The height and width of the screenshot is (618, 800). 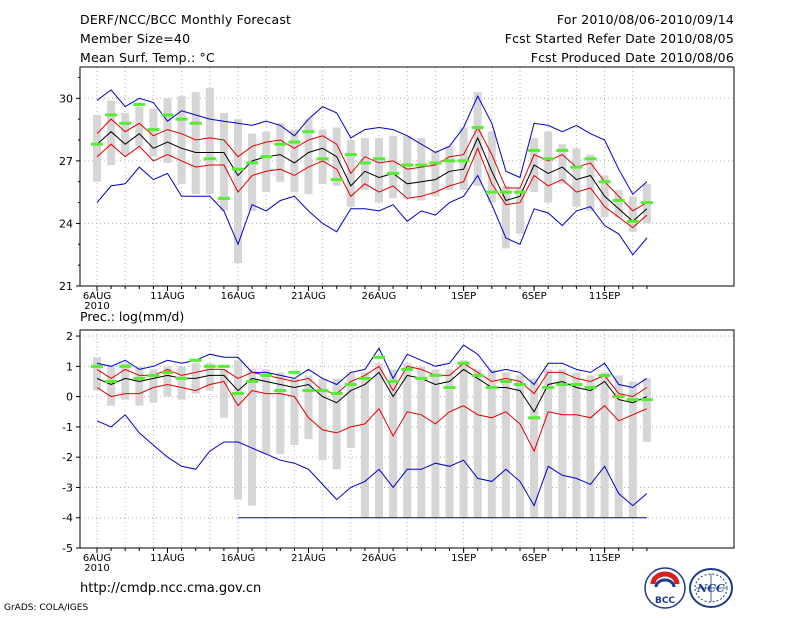 What do you see at coordinates (67, 427) in the screenshot?
I see `precipitation-y-tick-label: -1` at bounding box center [67, 427].